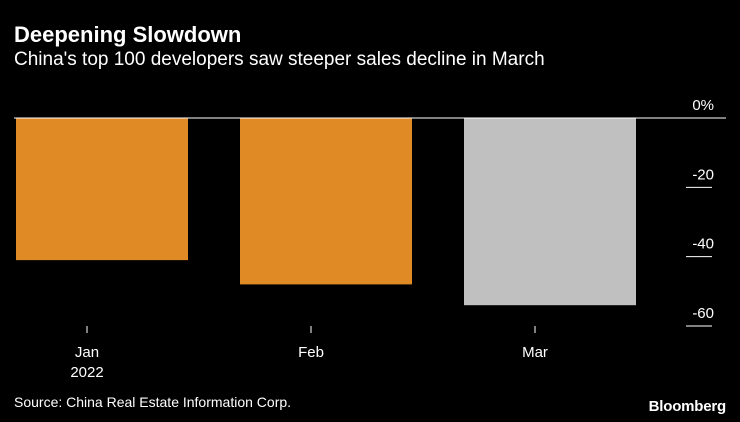 The image size is (740, 422). What do you see at coordinates (128, 34) in the screenshot?
I see `chart-title: Deepening Slowdown` at bounding box center [128, 34].